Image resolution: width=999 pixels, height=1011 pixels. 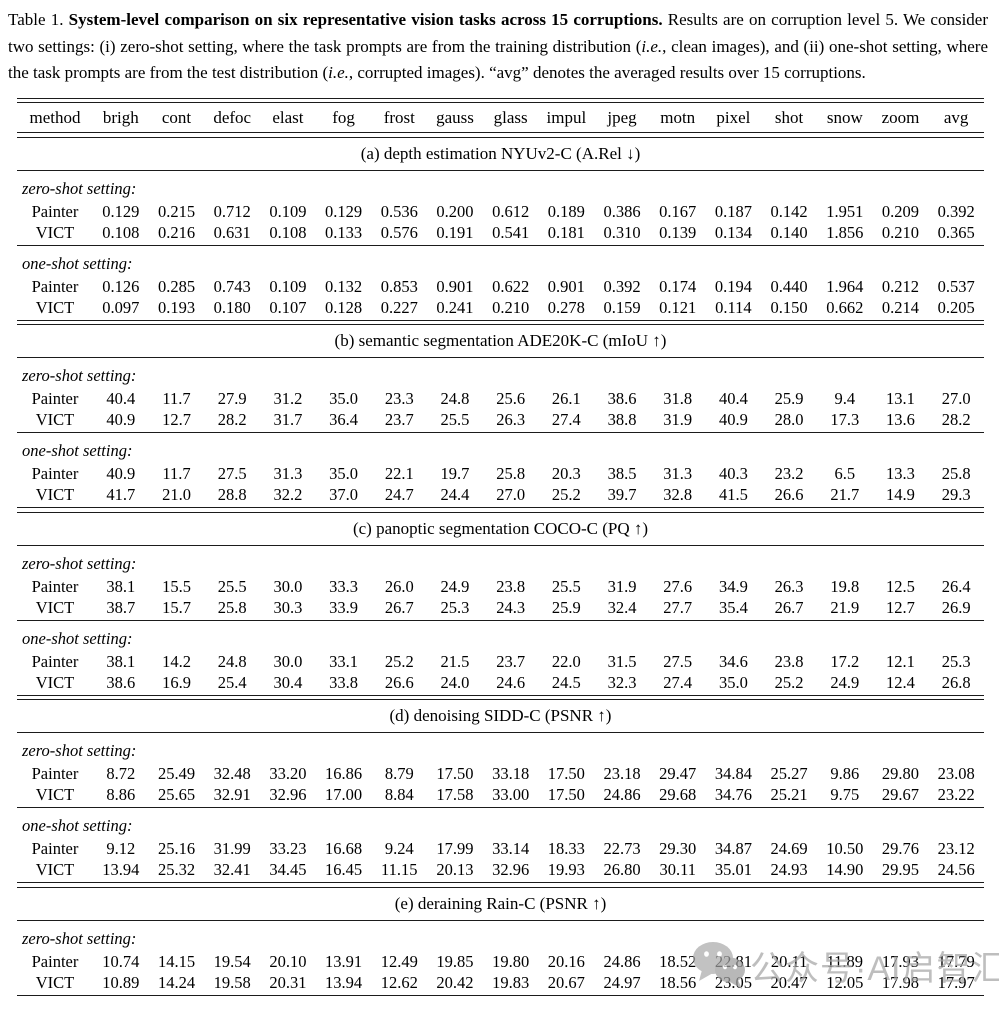 What do you see at coordinates (399, 494) in the screenshot?
I see `value-cell: 24.7` at bounding box center [399, 494].